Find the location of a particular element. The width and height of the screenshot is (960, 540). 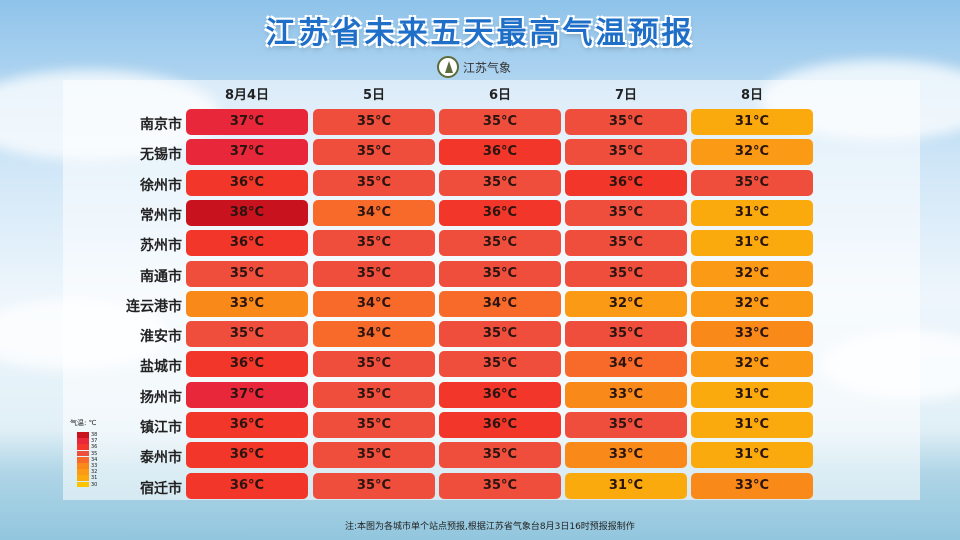

city-label: 南通市 is located at coordinates (161, 276).